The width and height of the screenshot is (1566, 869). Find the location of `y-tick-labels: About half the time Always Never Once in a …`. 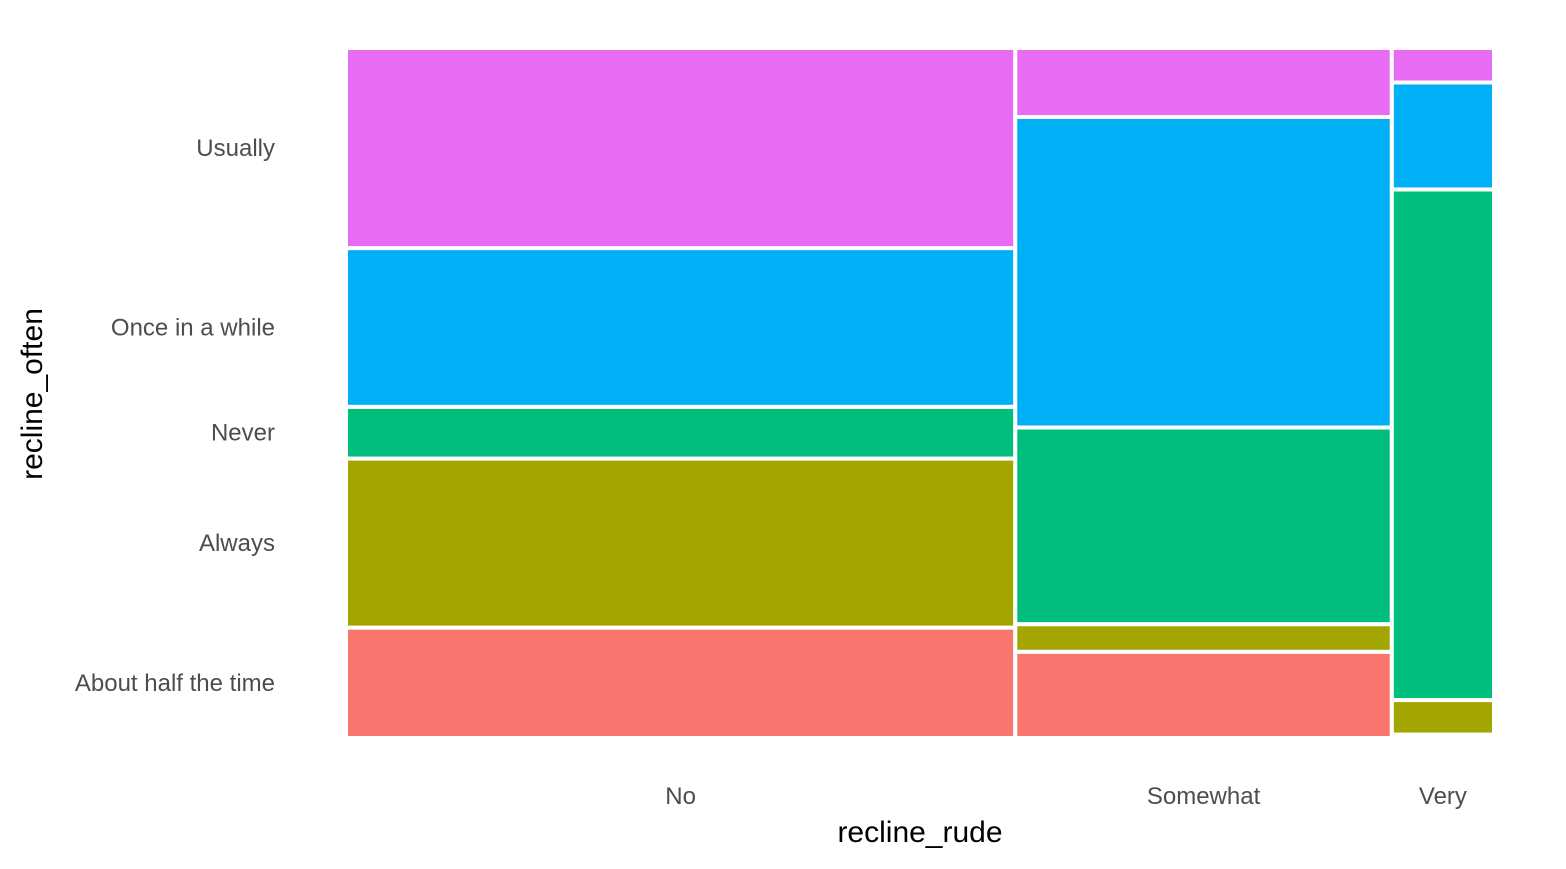

y-tick-labels: About half the time Always Never Once in a … is located at coordinates (175, 416).